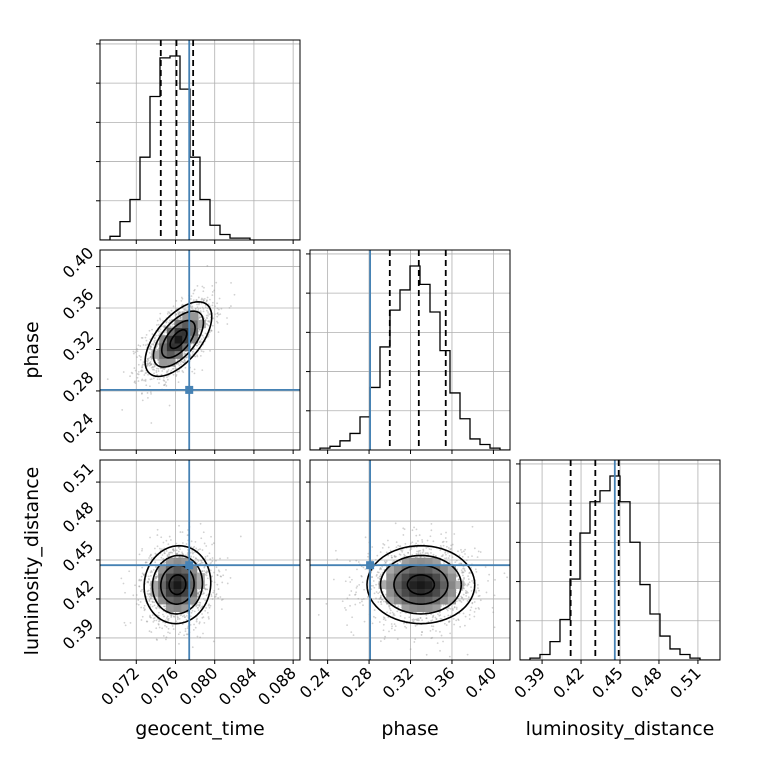  I want to click on contour-line, so click(178, 339).